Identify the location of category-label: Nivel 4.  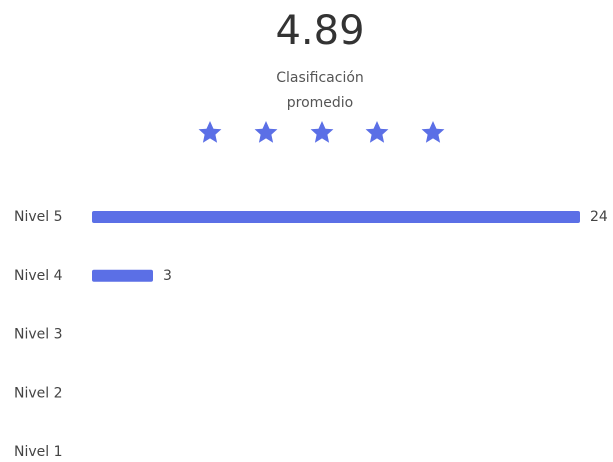
(38, 276).